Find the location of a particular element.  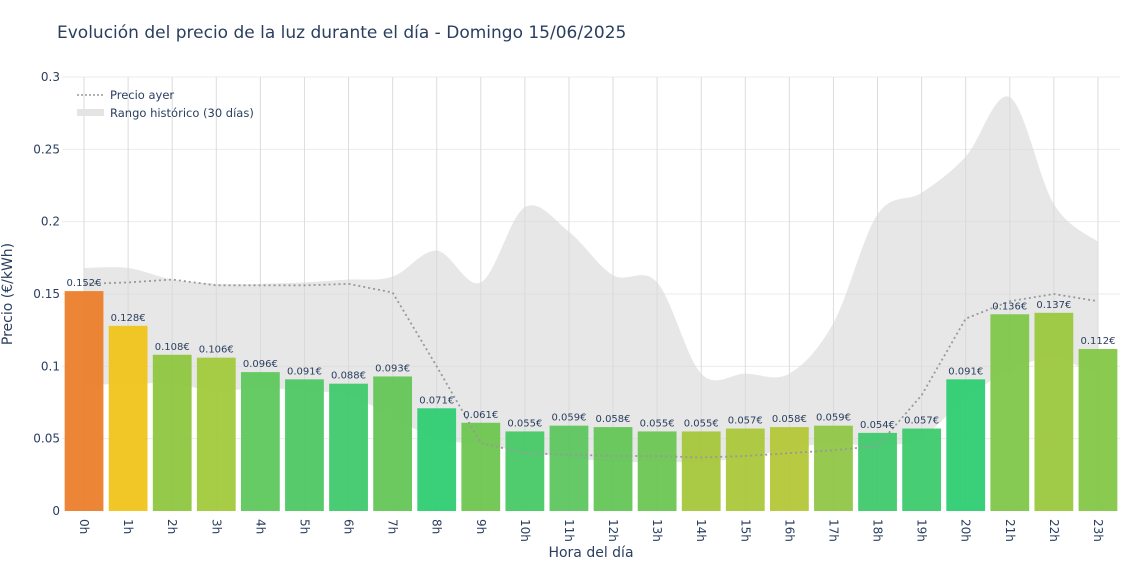

bar-value-label: 0.071€ is located at coordinates (436, 400).